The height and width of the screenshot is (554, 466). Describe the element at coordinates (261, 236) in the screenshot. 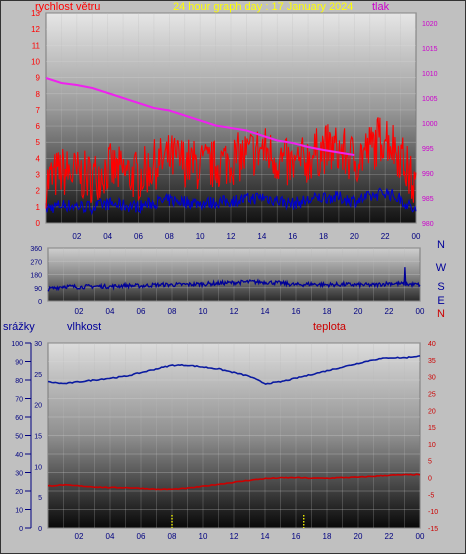

I see `wind-xtick-14: 14` at that location.